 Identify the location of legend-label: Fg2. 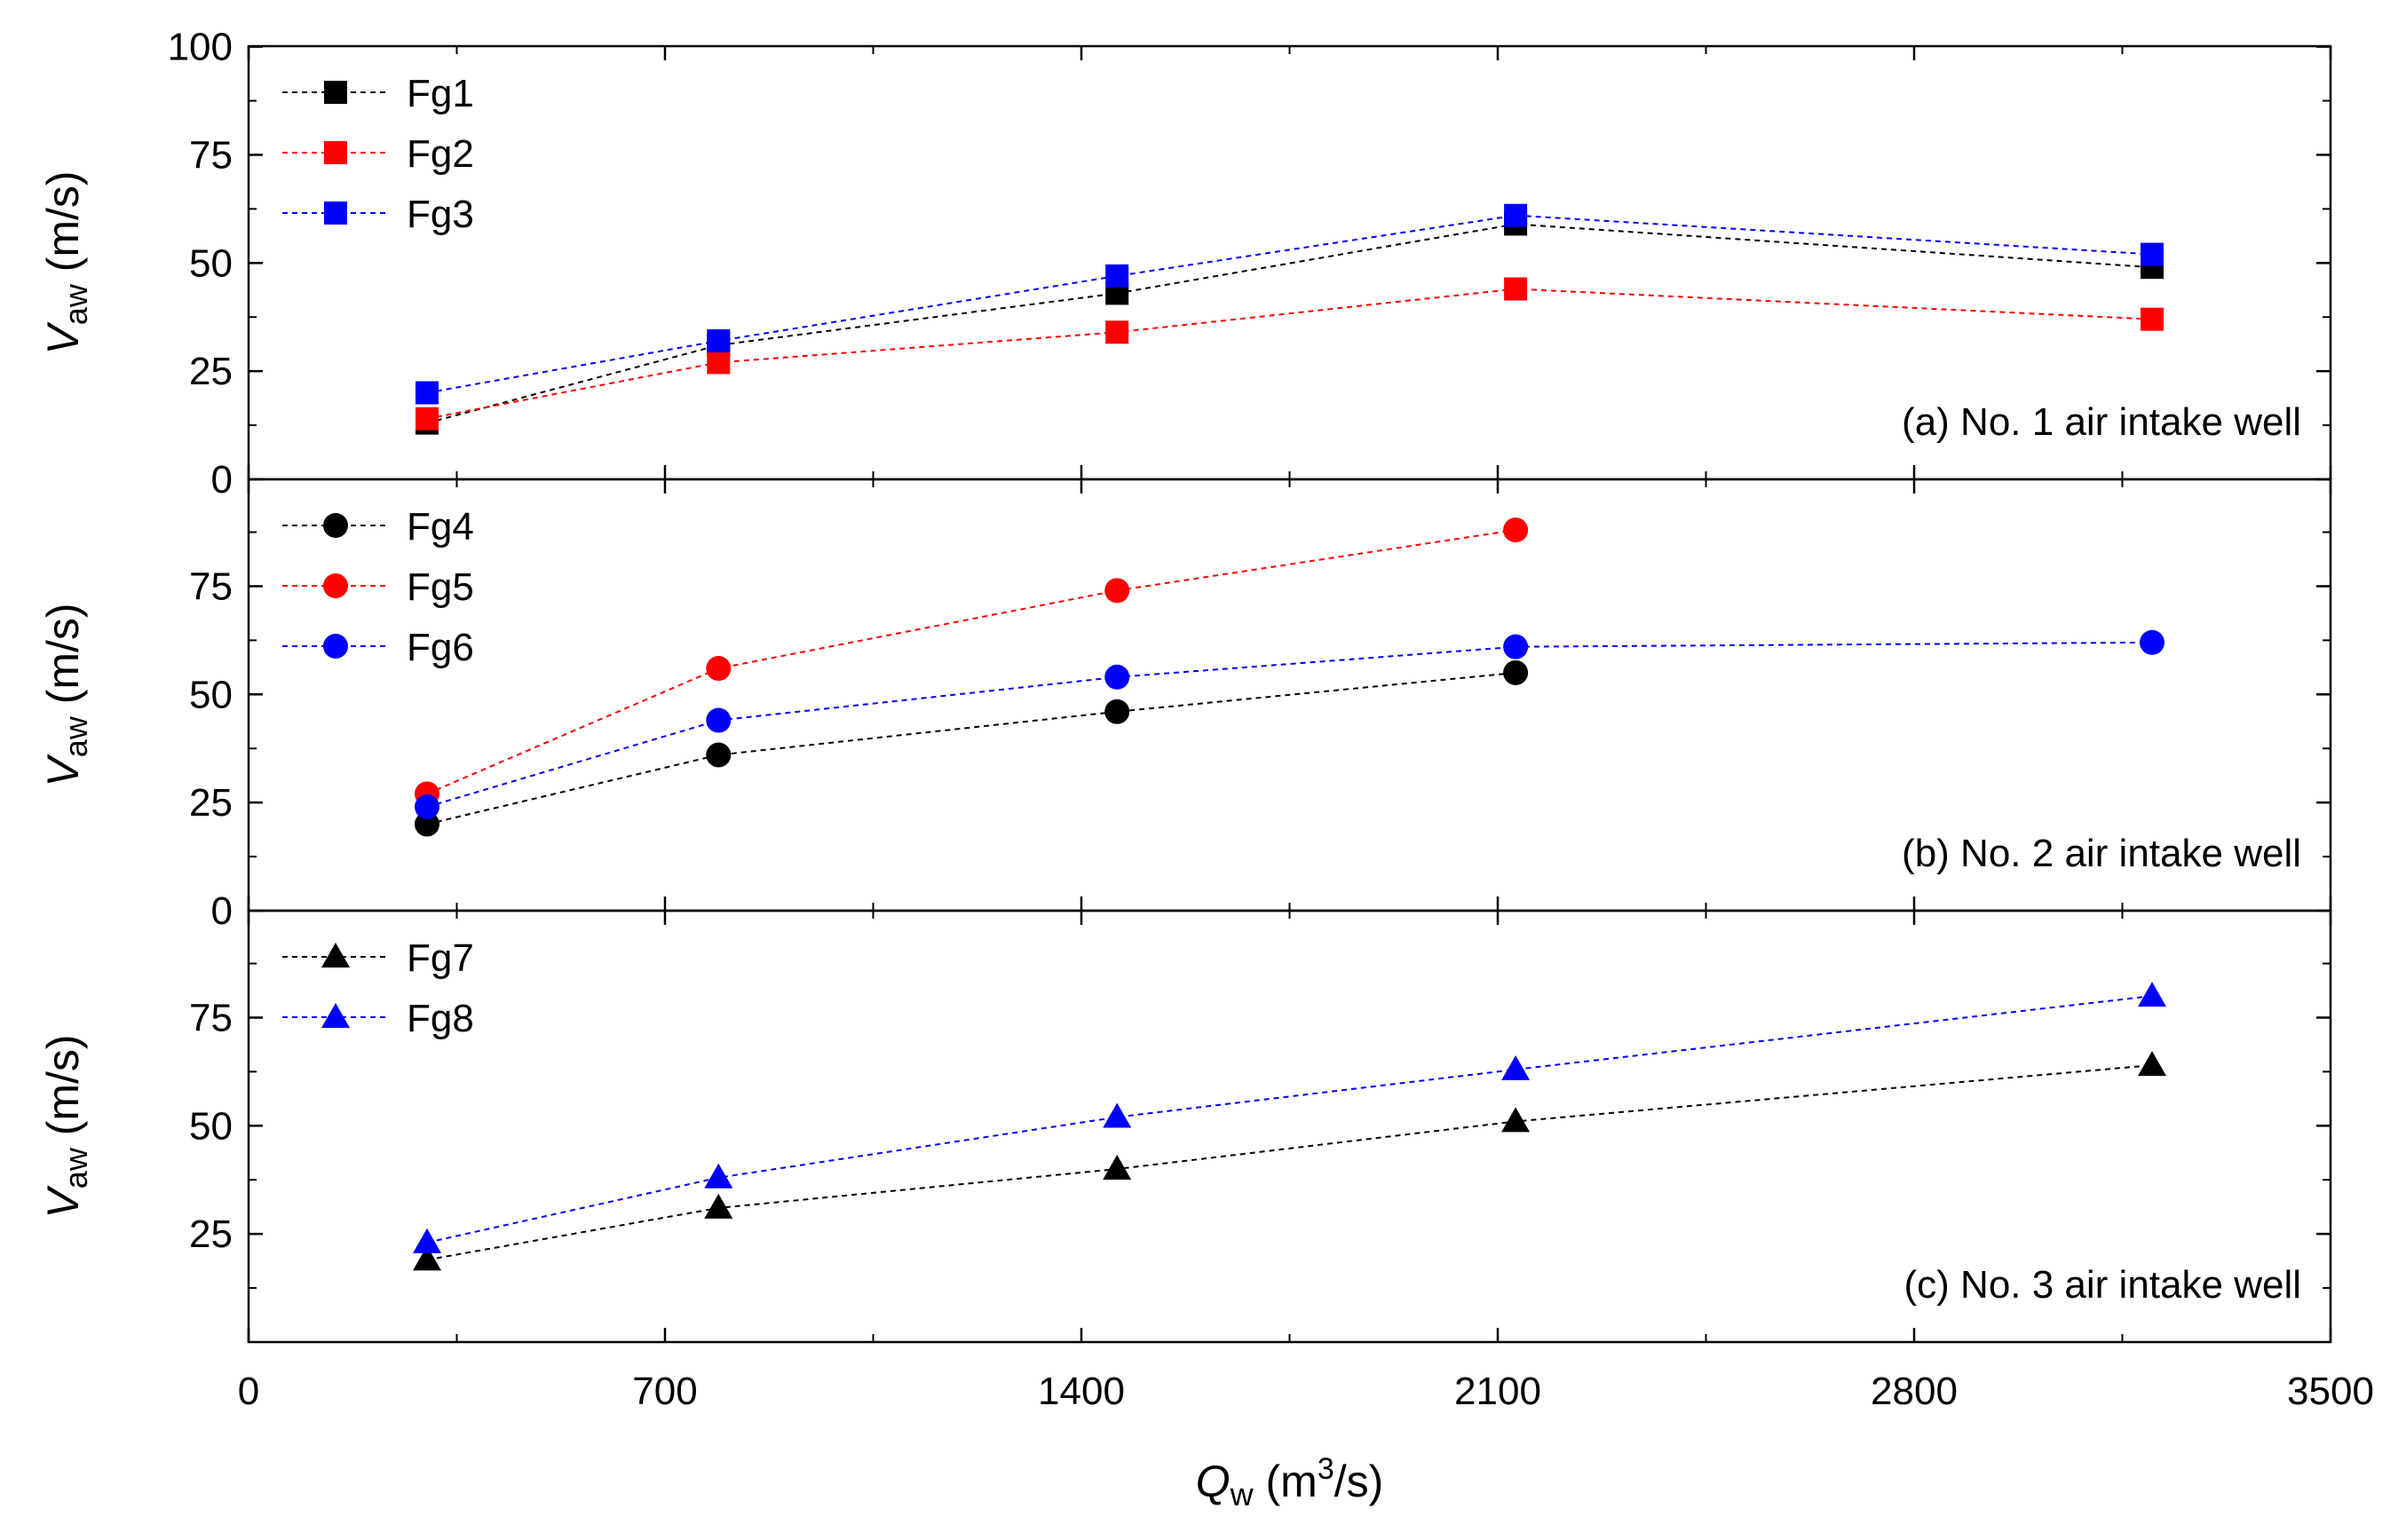
(440, 154).